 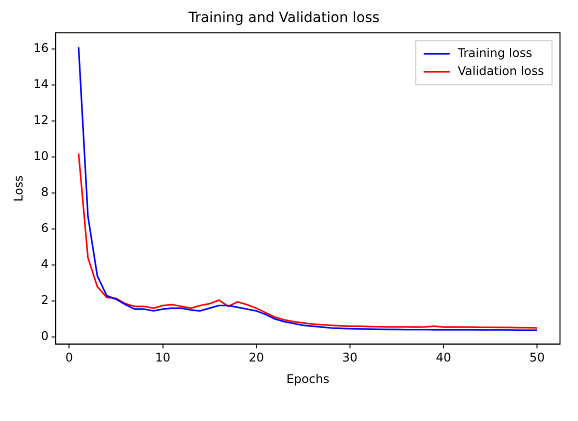 I want to click on y-tick-label: 6, so click(x=45, y=228).